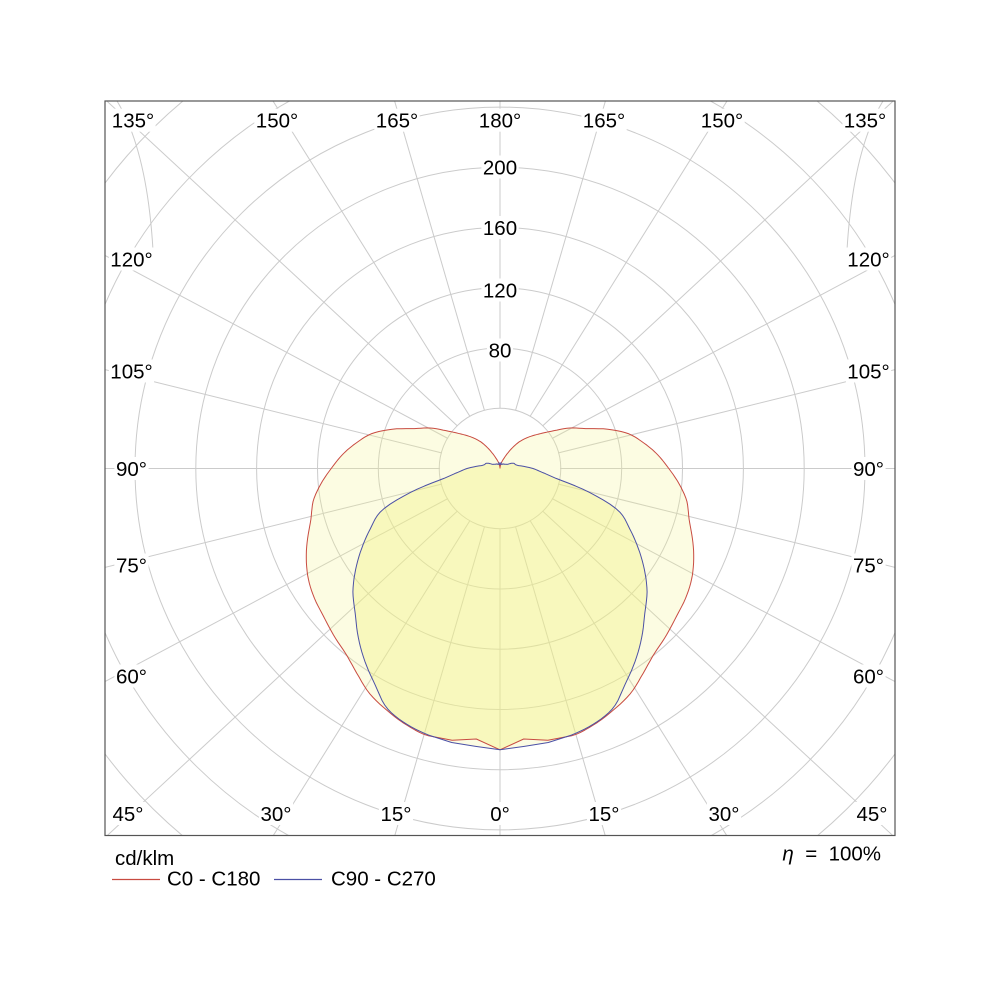 The width and height of the screenshot is (1000, 1005). I want to click on svg-text: 120, so click(500, 290).